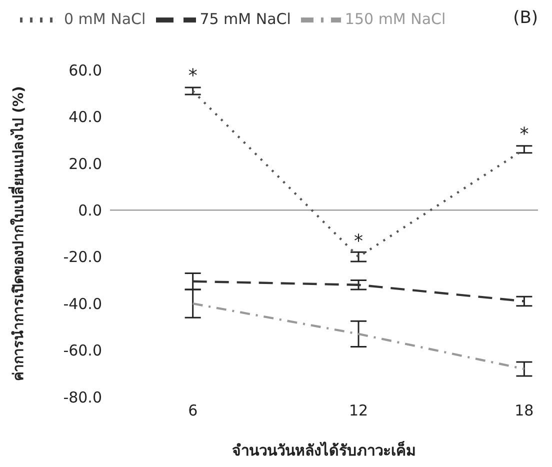  What do you see at coordinates (85, 70) in the screenshot?
I see `y-tick-label: 60.0` at bounding box center [85, 70].